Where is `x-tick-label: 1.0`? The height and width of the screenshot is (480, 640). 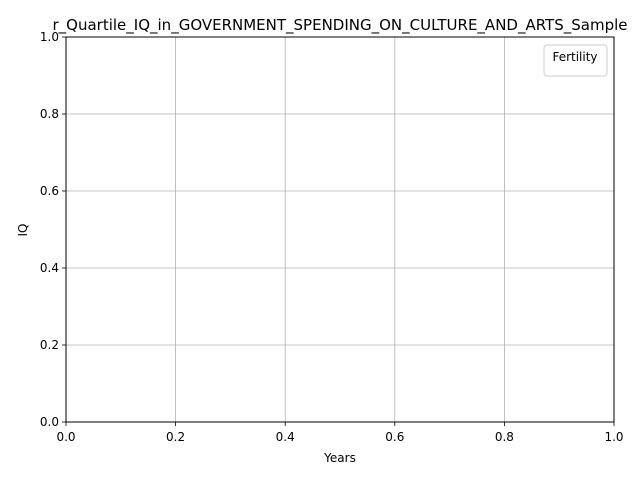
x-tick-label: 1.0 is located at coordinates (613, 437).